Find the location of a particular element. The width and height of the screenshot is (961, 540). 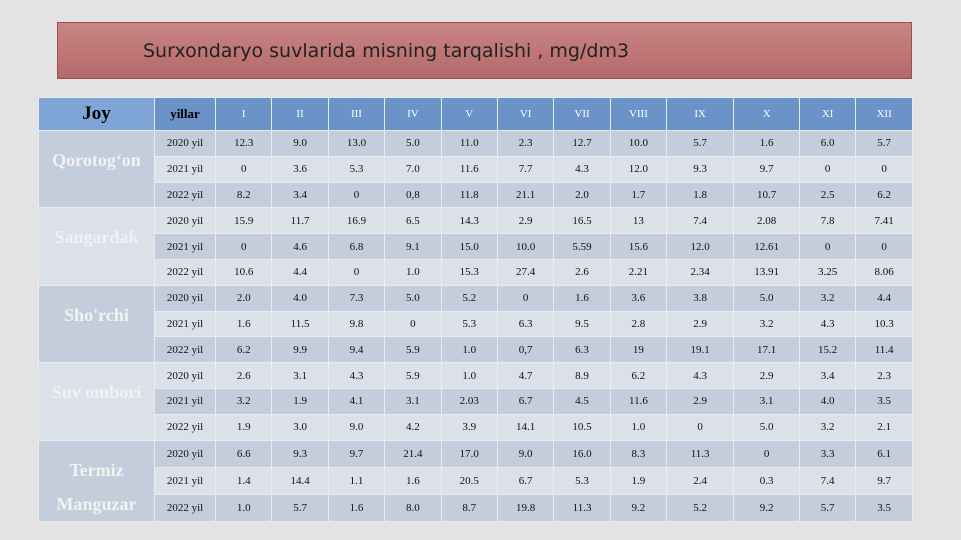

value-cell: 8.2 is located at coordinates (243, 195).